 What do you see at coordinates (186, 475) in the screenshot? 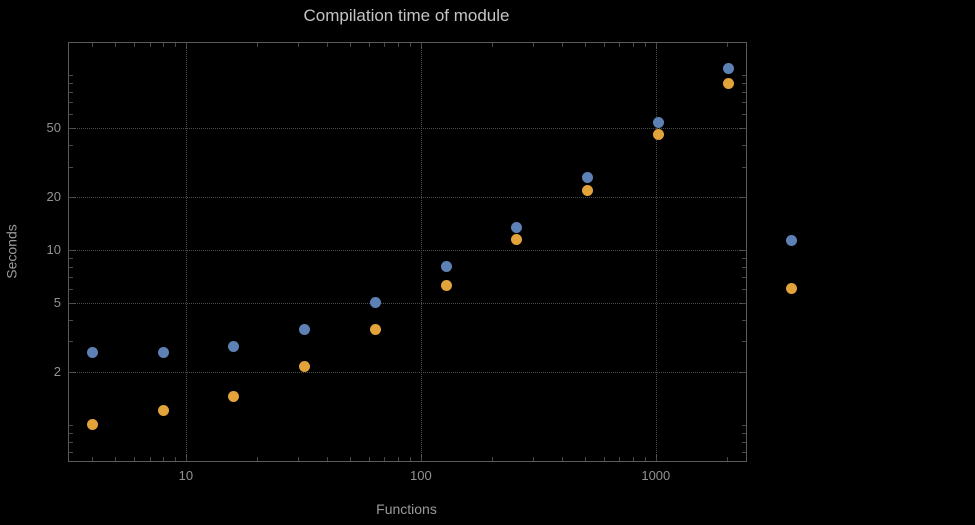
I see `x-tick-label: 10` at bounding box center [186, 475].